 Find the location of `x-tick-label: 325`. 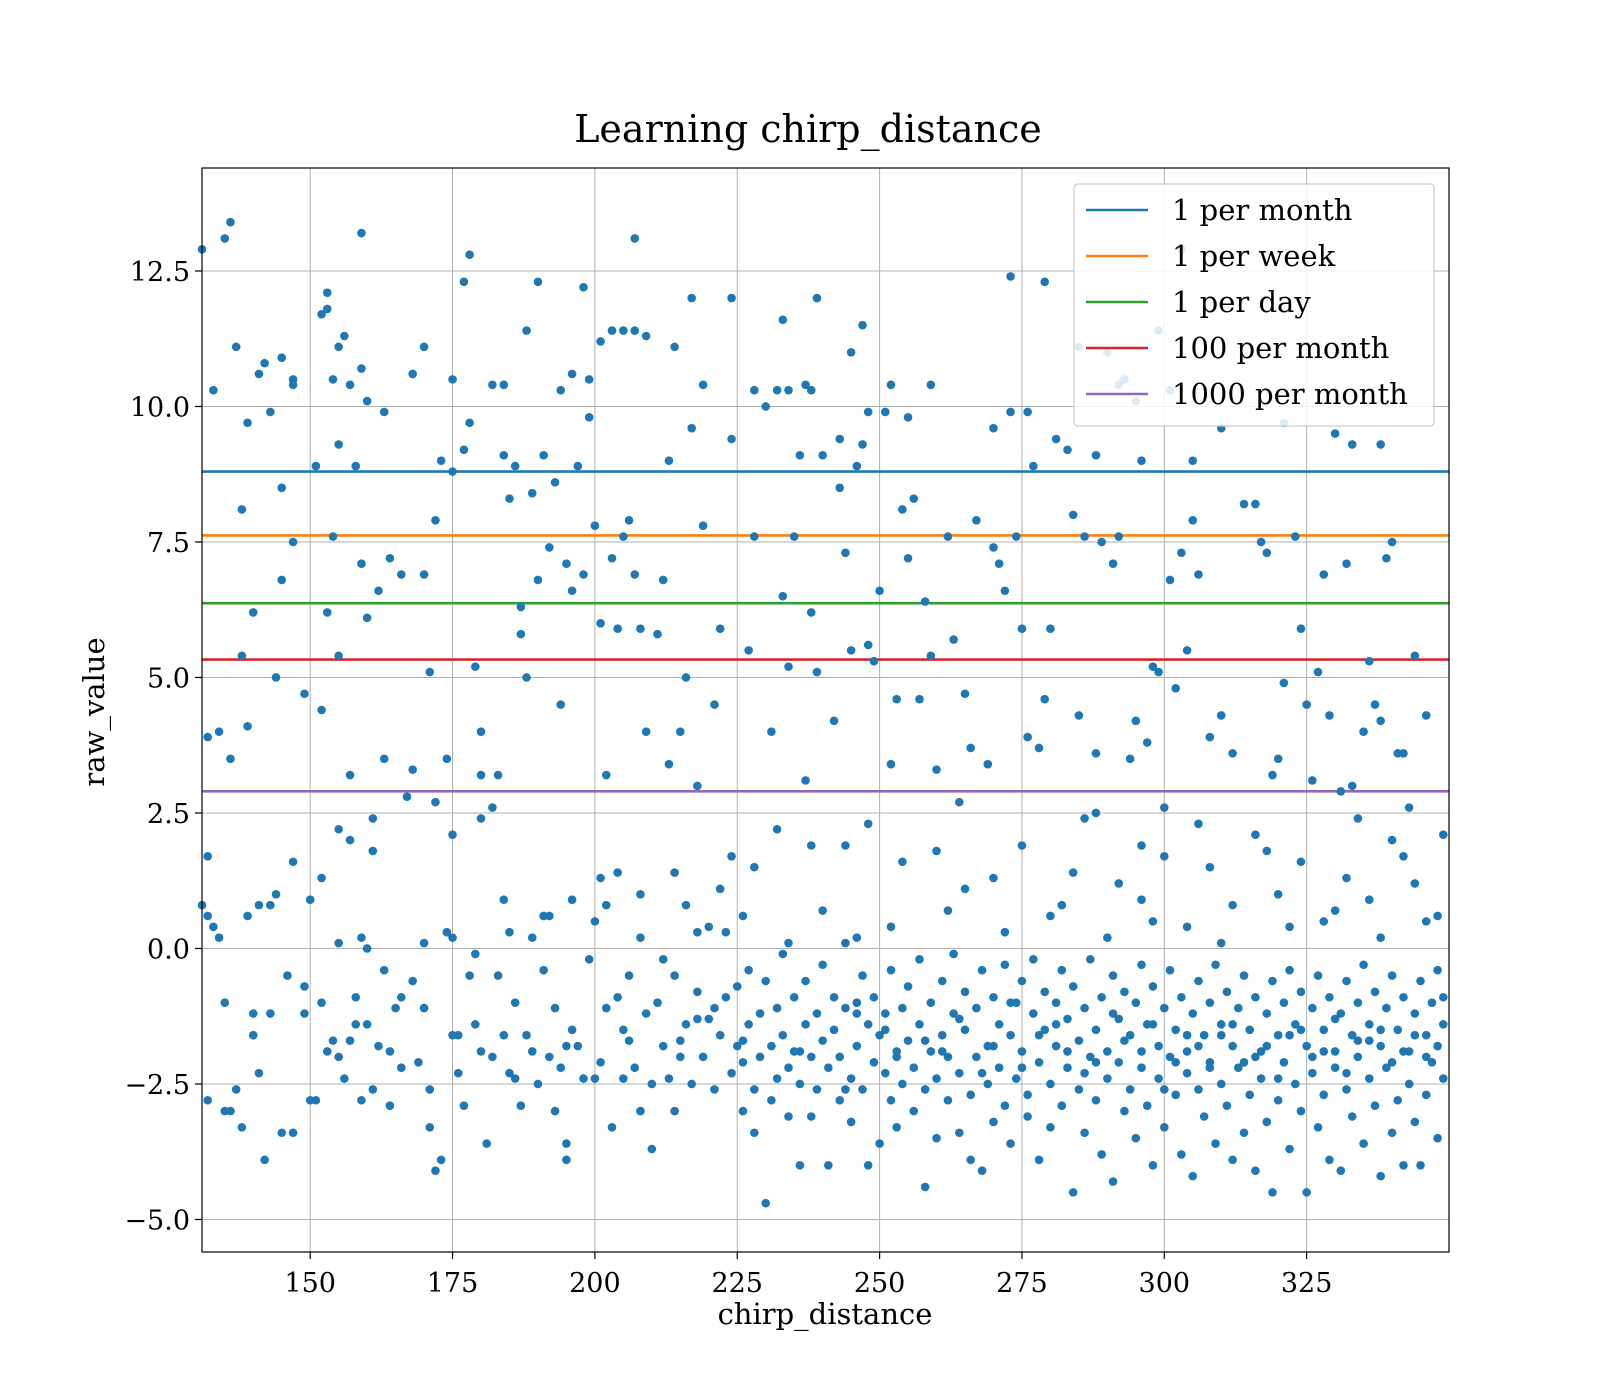

x-tick-label: 325 is located at coordinates (1307, 1283).